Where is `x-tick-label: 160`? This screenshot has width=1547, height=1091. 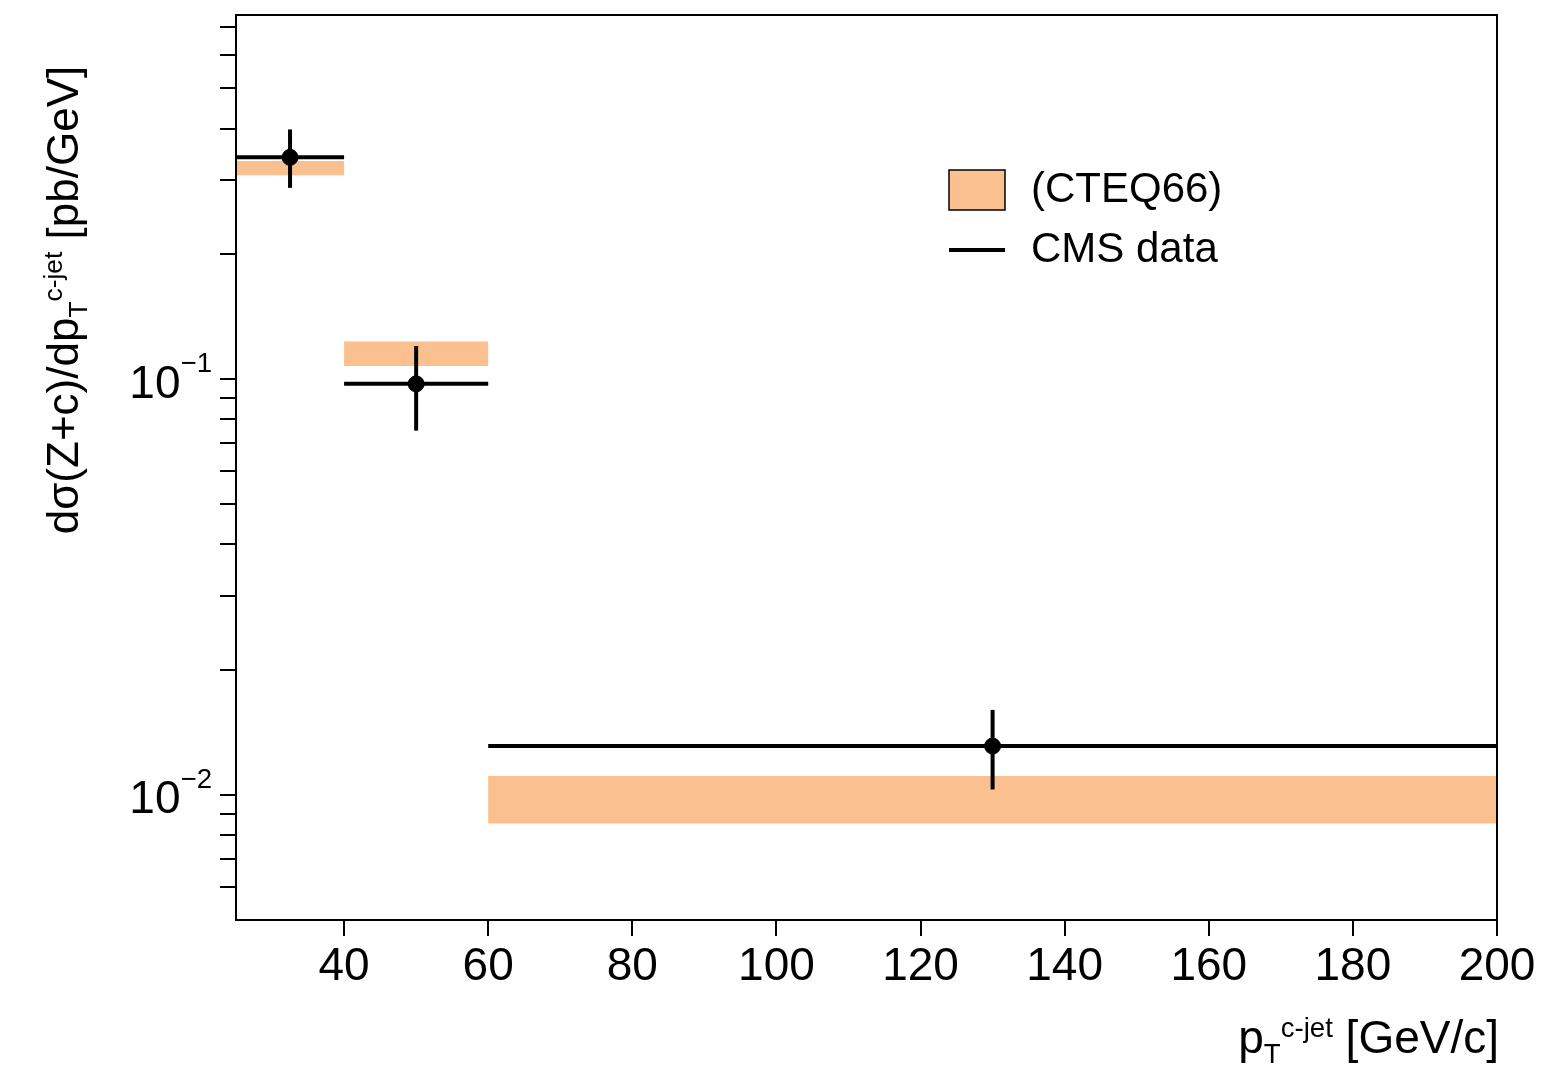 x-tick-label: 160 is located at coordinates (1209, 964).